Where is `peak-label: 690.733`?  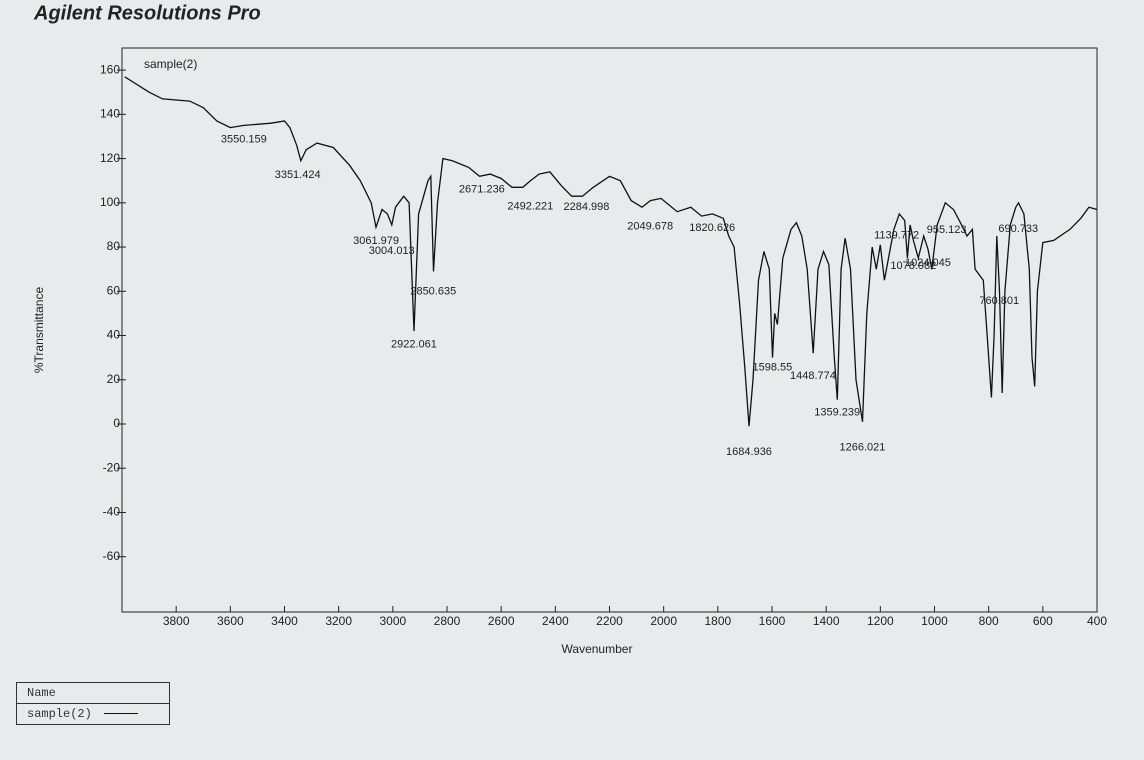 peak-label: 690.733 is located at coordinates (1018, 229).